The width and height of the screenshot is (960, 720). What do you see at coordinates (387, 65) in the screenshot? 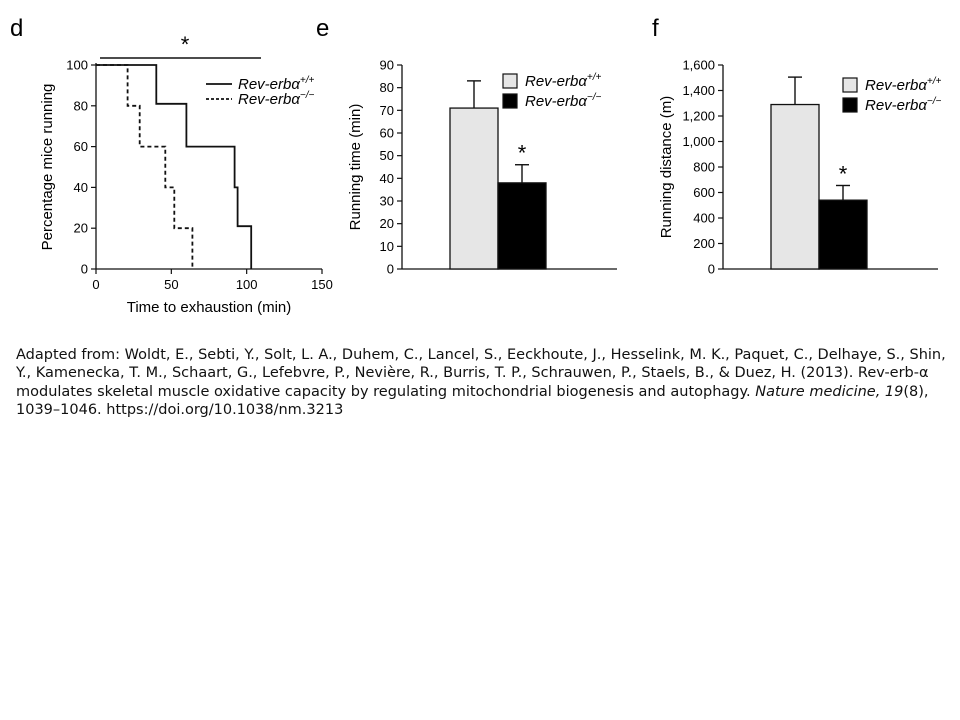
I see `y-tick-label: 90` at bounding box center [387, 65].